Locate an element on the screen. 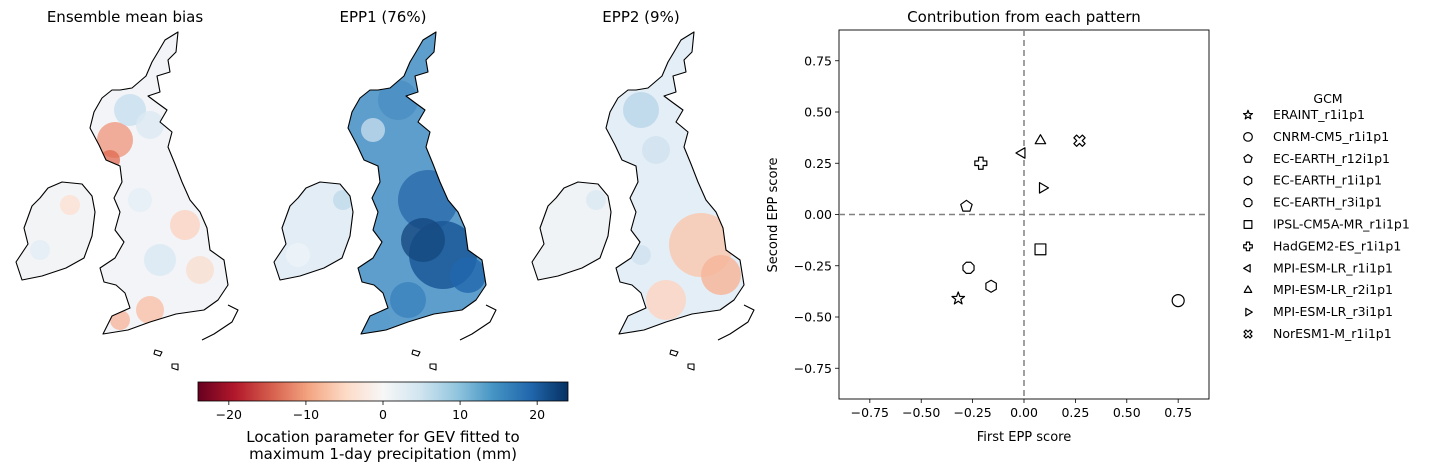 This screenshot has width=1440, height=472. legend-item: CNRM-CM5_r1i1p1 is located at coordinates (1316, 136).